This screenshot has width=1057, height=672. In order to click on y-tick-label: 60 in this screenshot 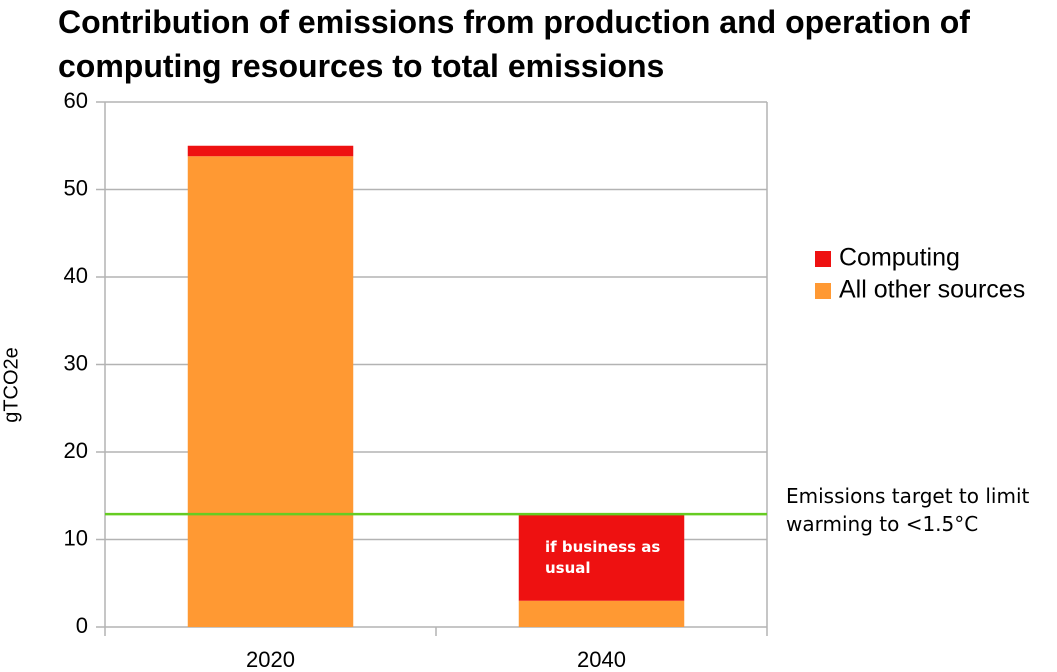, I will do `click(76, 100)`.